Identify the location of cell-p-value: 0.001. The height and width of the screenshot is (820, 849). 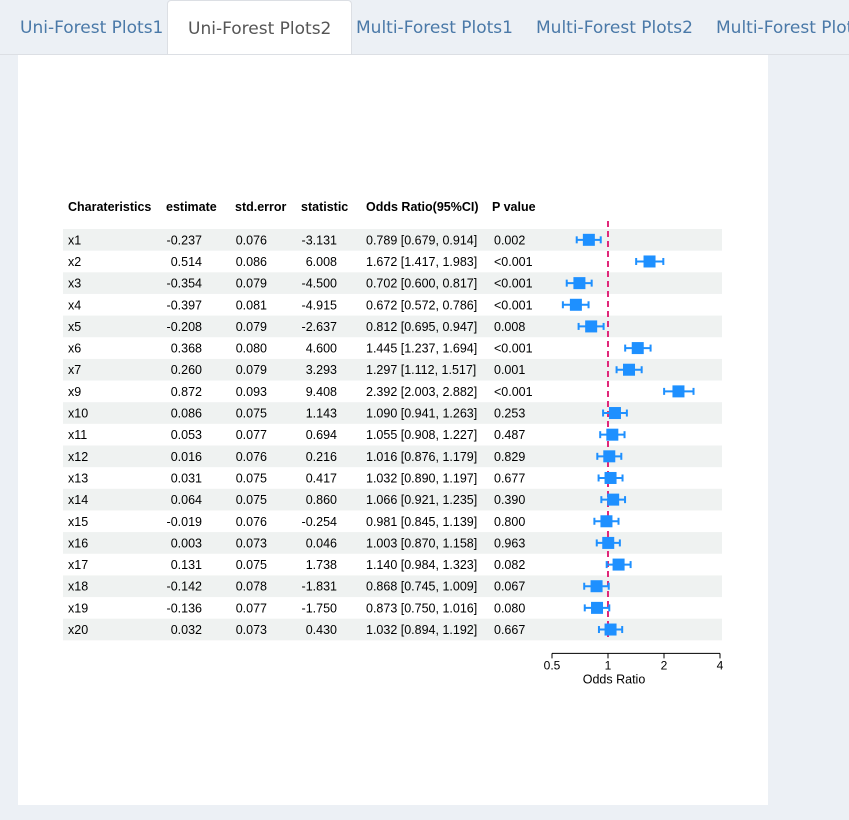
(509, 370).